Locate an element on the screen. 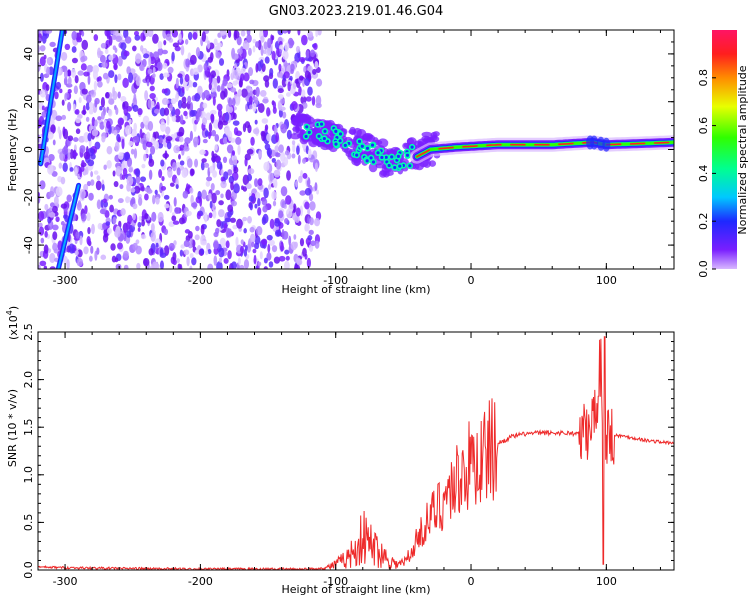  signal-core-red is located at coordinates (545, 149).